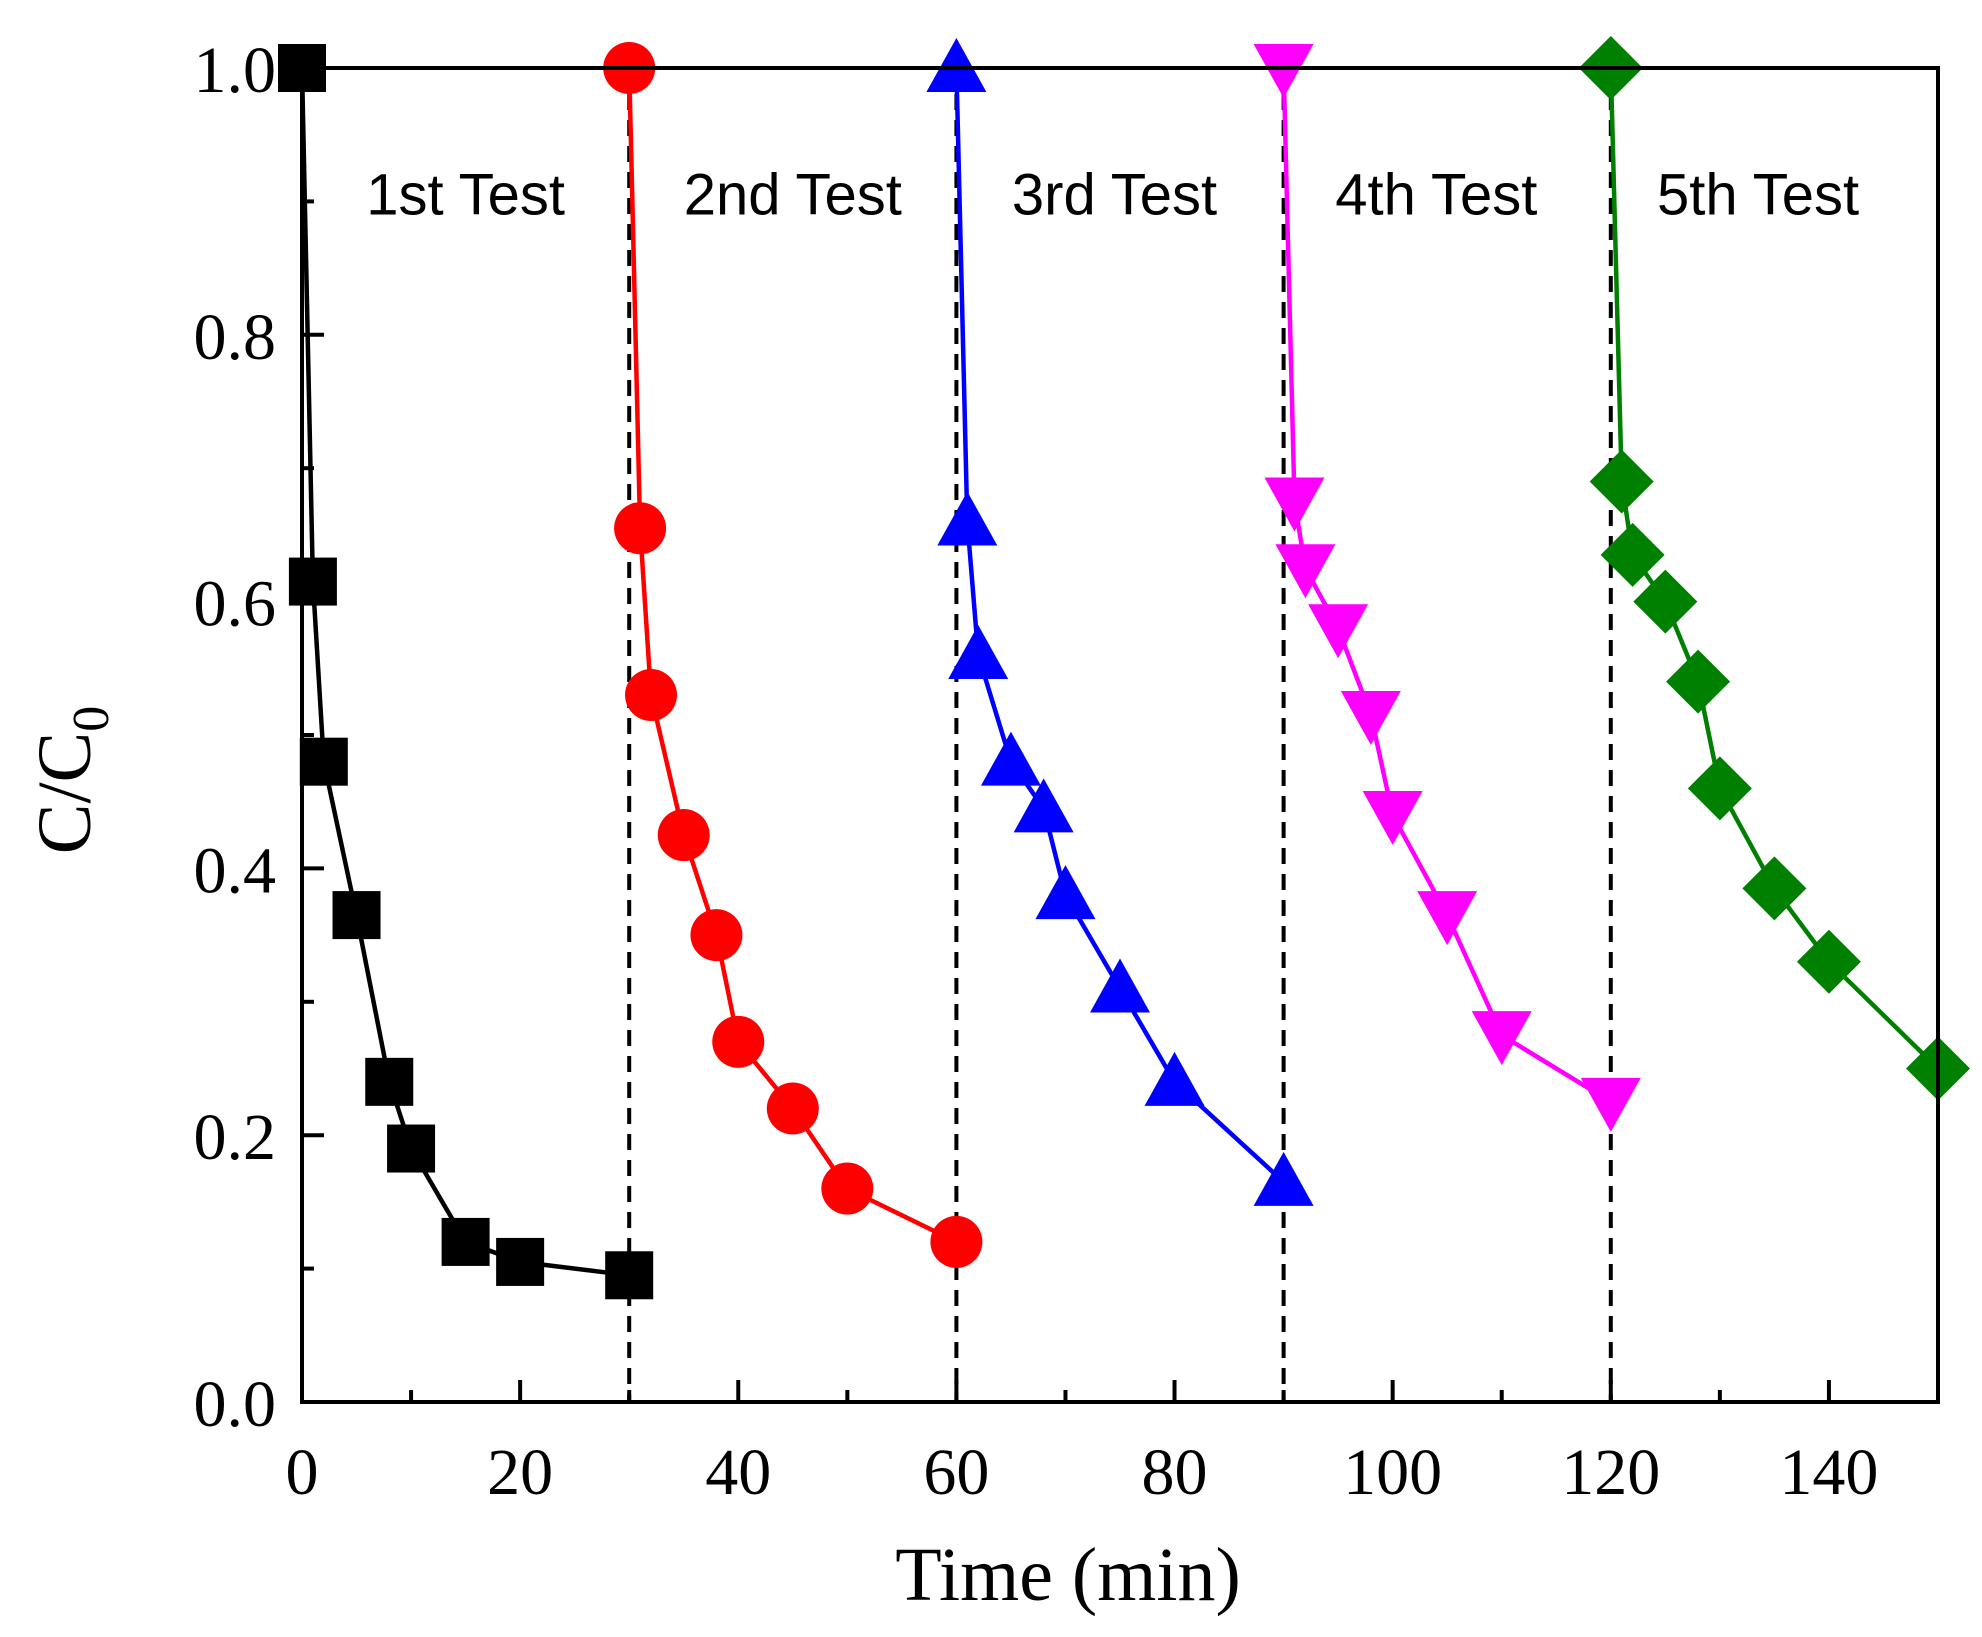 This screenshot has width=1982, height=1637. I want to click on y-tick-label-1: 1.0, so click(235, 70).